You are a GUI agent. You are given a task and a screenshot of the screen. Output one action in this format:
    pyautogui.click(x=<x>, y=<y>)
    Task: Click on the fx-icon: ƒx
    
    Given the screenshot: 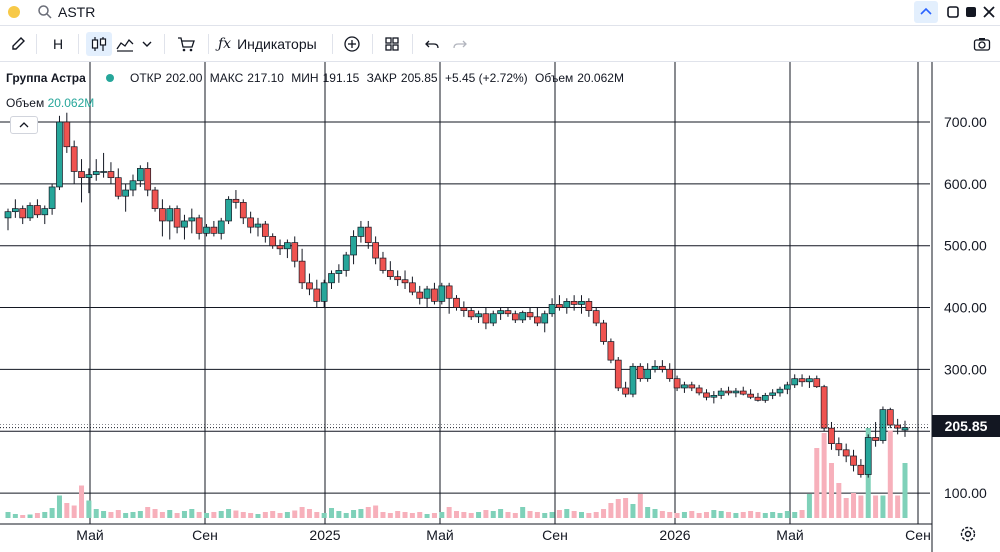 What is the action you would take?
    pyautogui.click(x=225, y=44)
    